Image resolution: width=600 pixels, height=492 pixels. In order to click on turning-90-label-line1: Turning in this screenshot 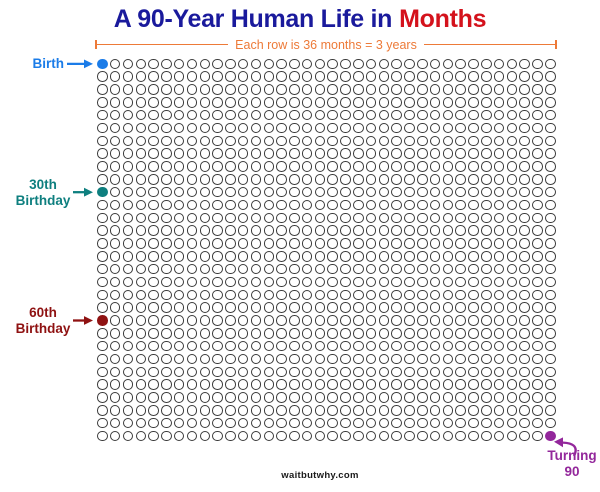, I will do `click(572, 455)`.